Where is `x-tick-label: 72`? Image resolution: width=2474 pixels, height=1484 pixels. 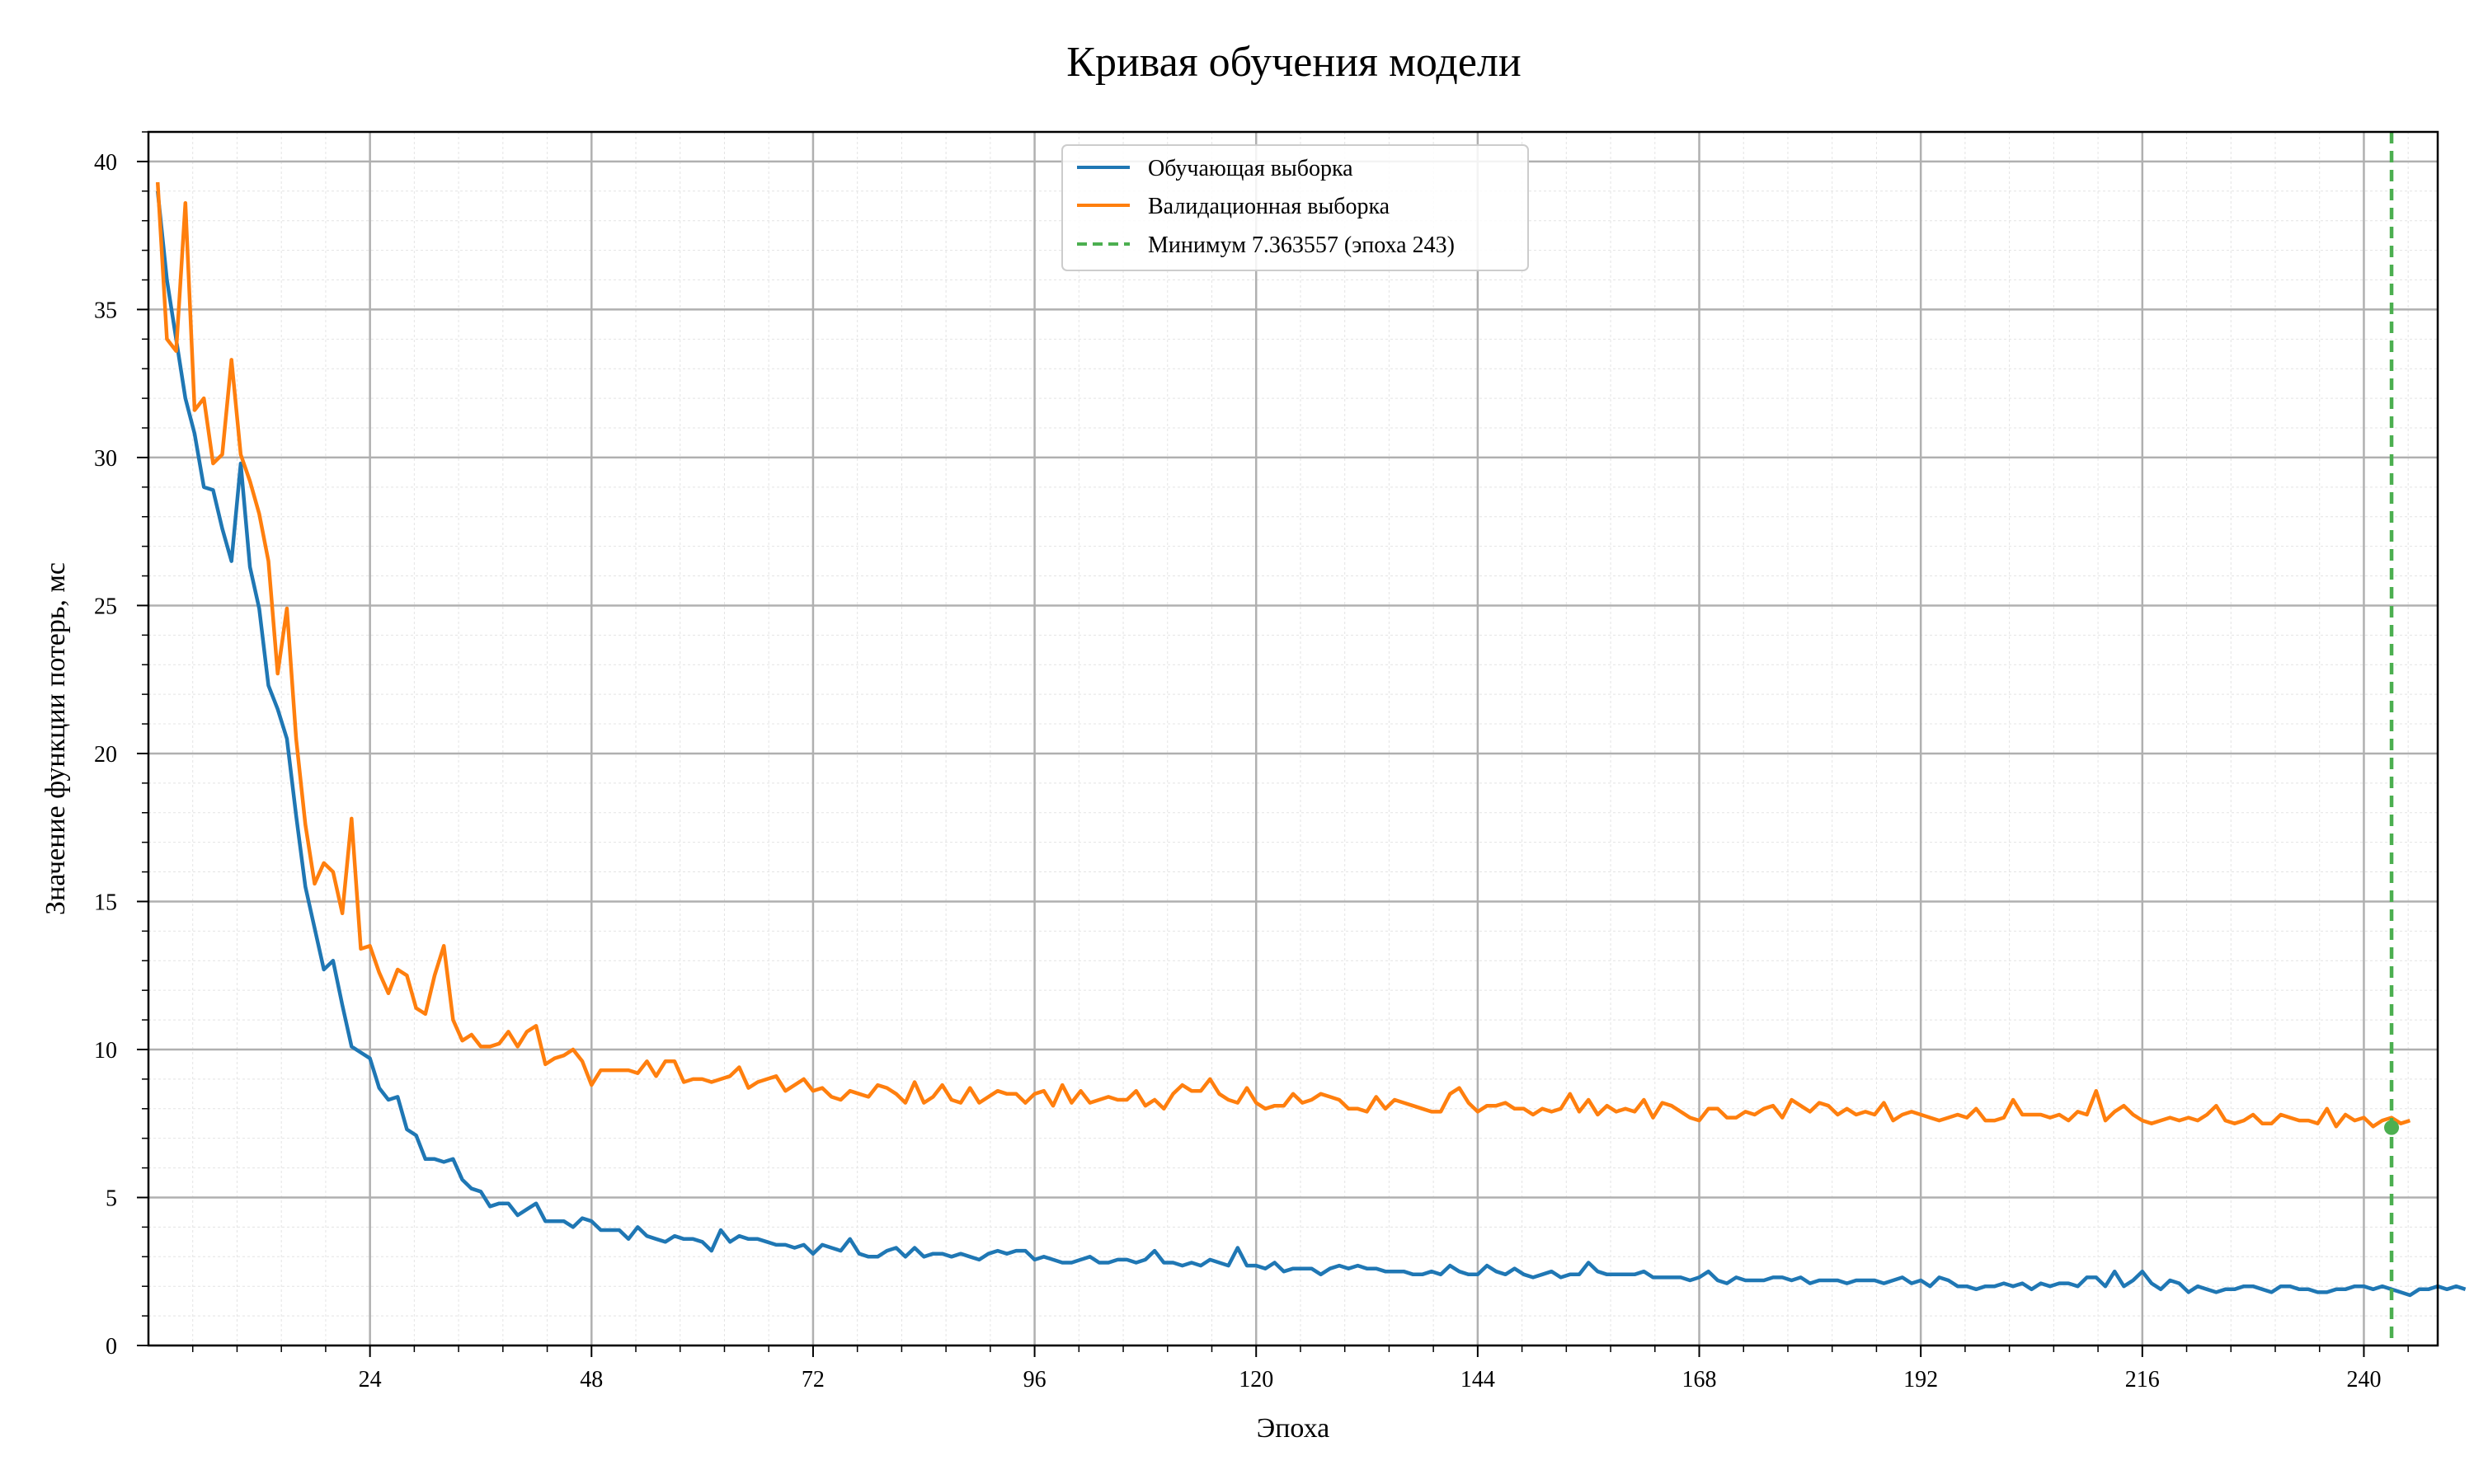 x-tick-label: 72 is located at coordinates (813, 1379).